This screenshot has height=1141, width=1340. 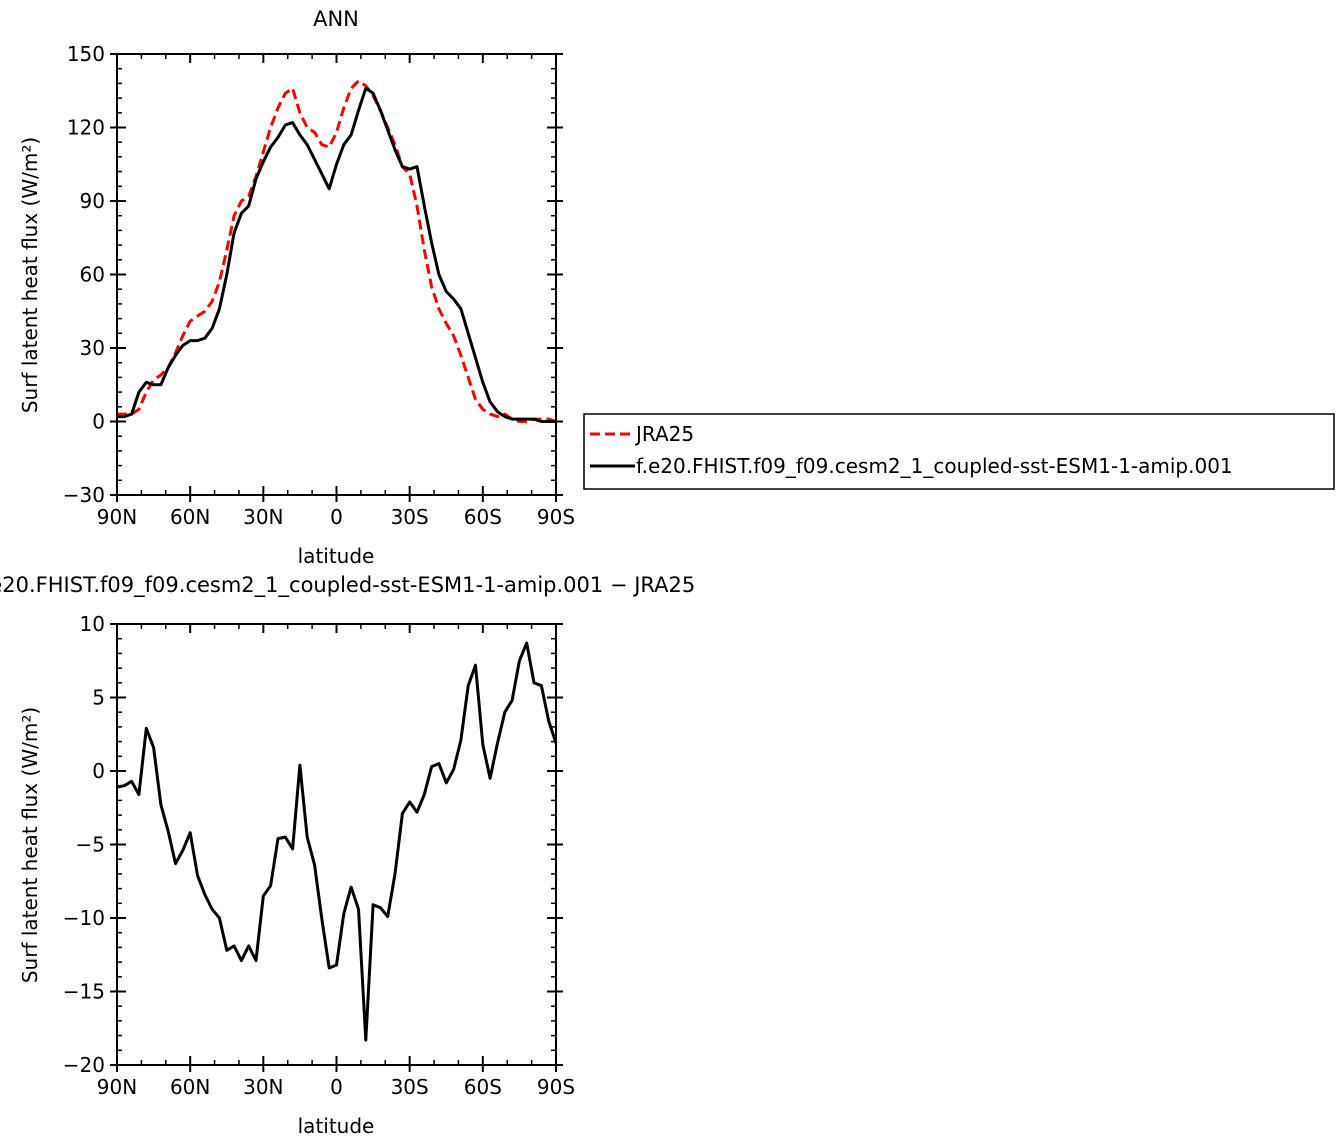 What do you see at coordinates (98, 698) in the screenshot?
I see `y-tick-label: 5` at bounding box center [98, 698].